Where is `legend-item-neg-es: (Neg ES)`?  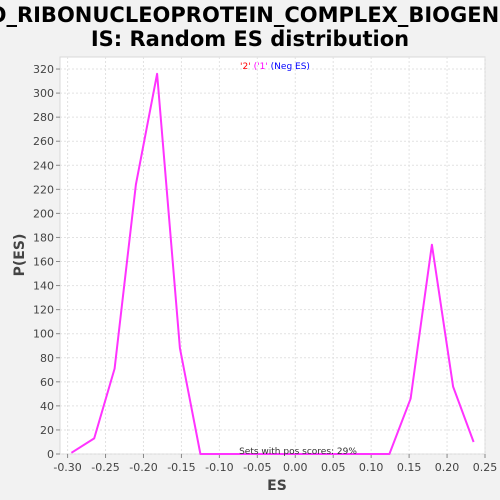
legend-item-neg-es: (Neg ES) is located at coordinates (290, 67).